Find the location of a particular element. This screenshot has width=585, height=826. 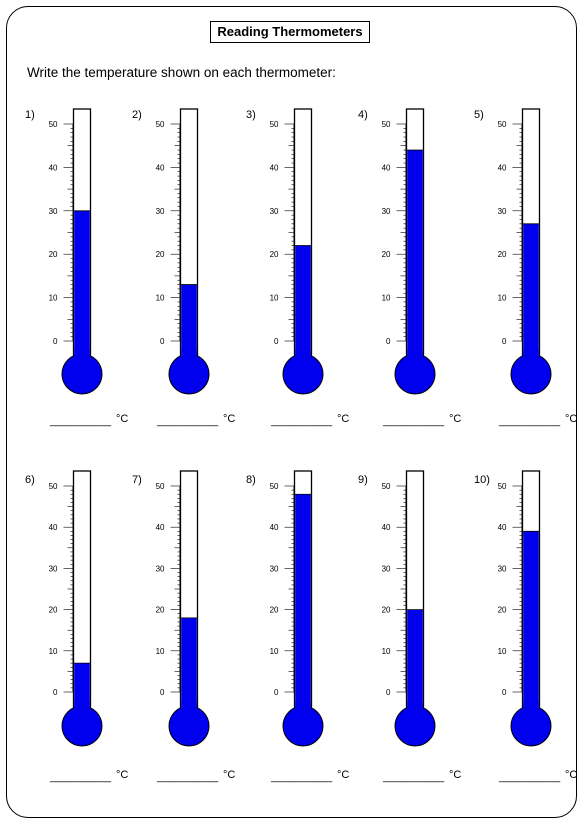

question-number: 3) is located at coordinates (251, 115).